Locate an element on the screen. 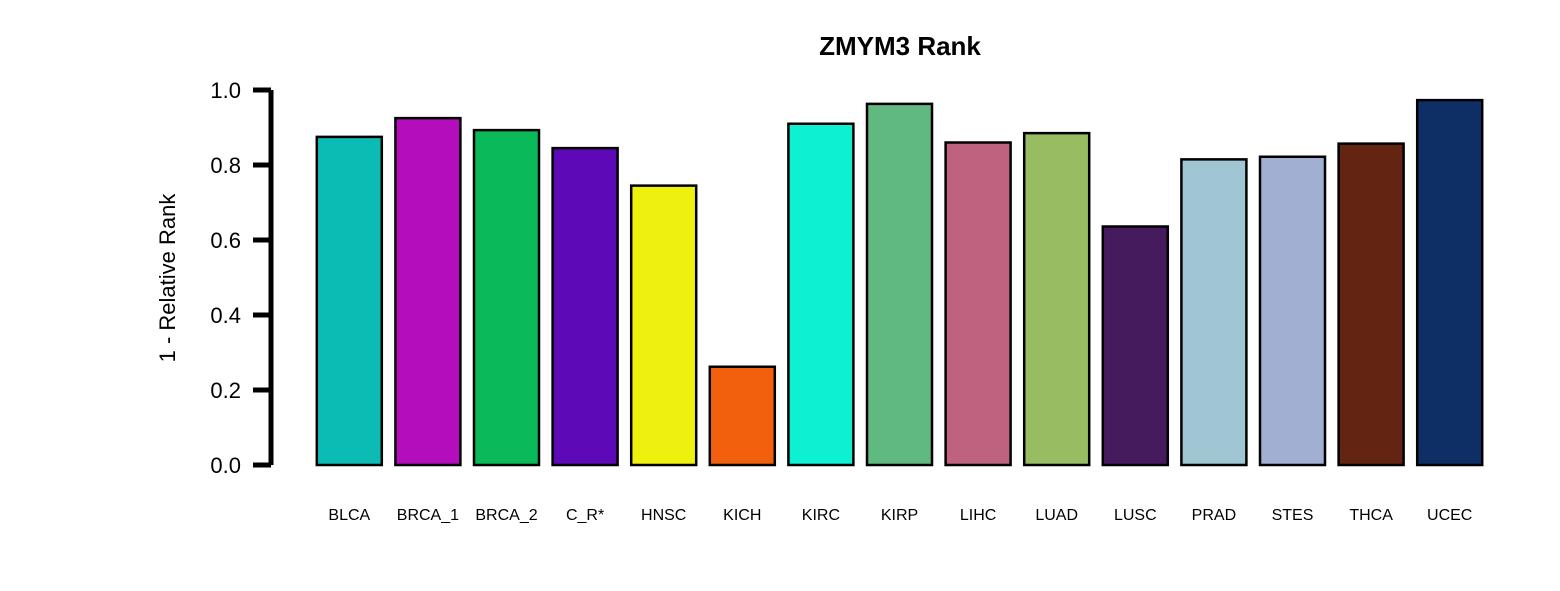  x-tick-label: BRCA_2 is located at coordinates (506, 515).